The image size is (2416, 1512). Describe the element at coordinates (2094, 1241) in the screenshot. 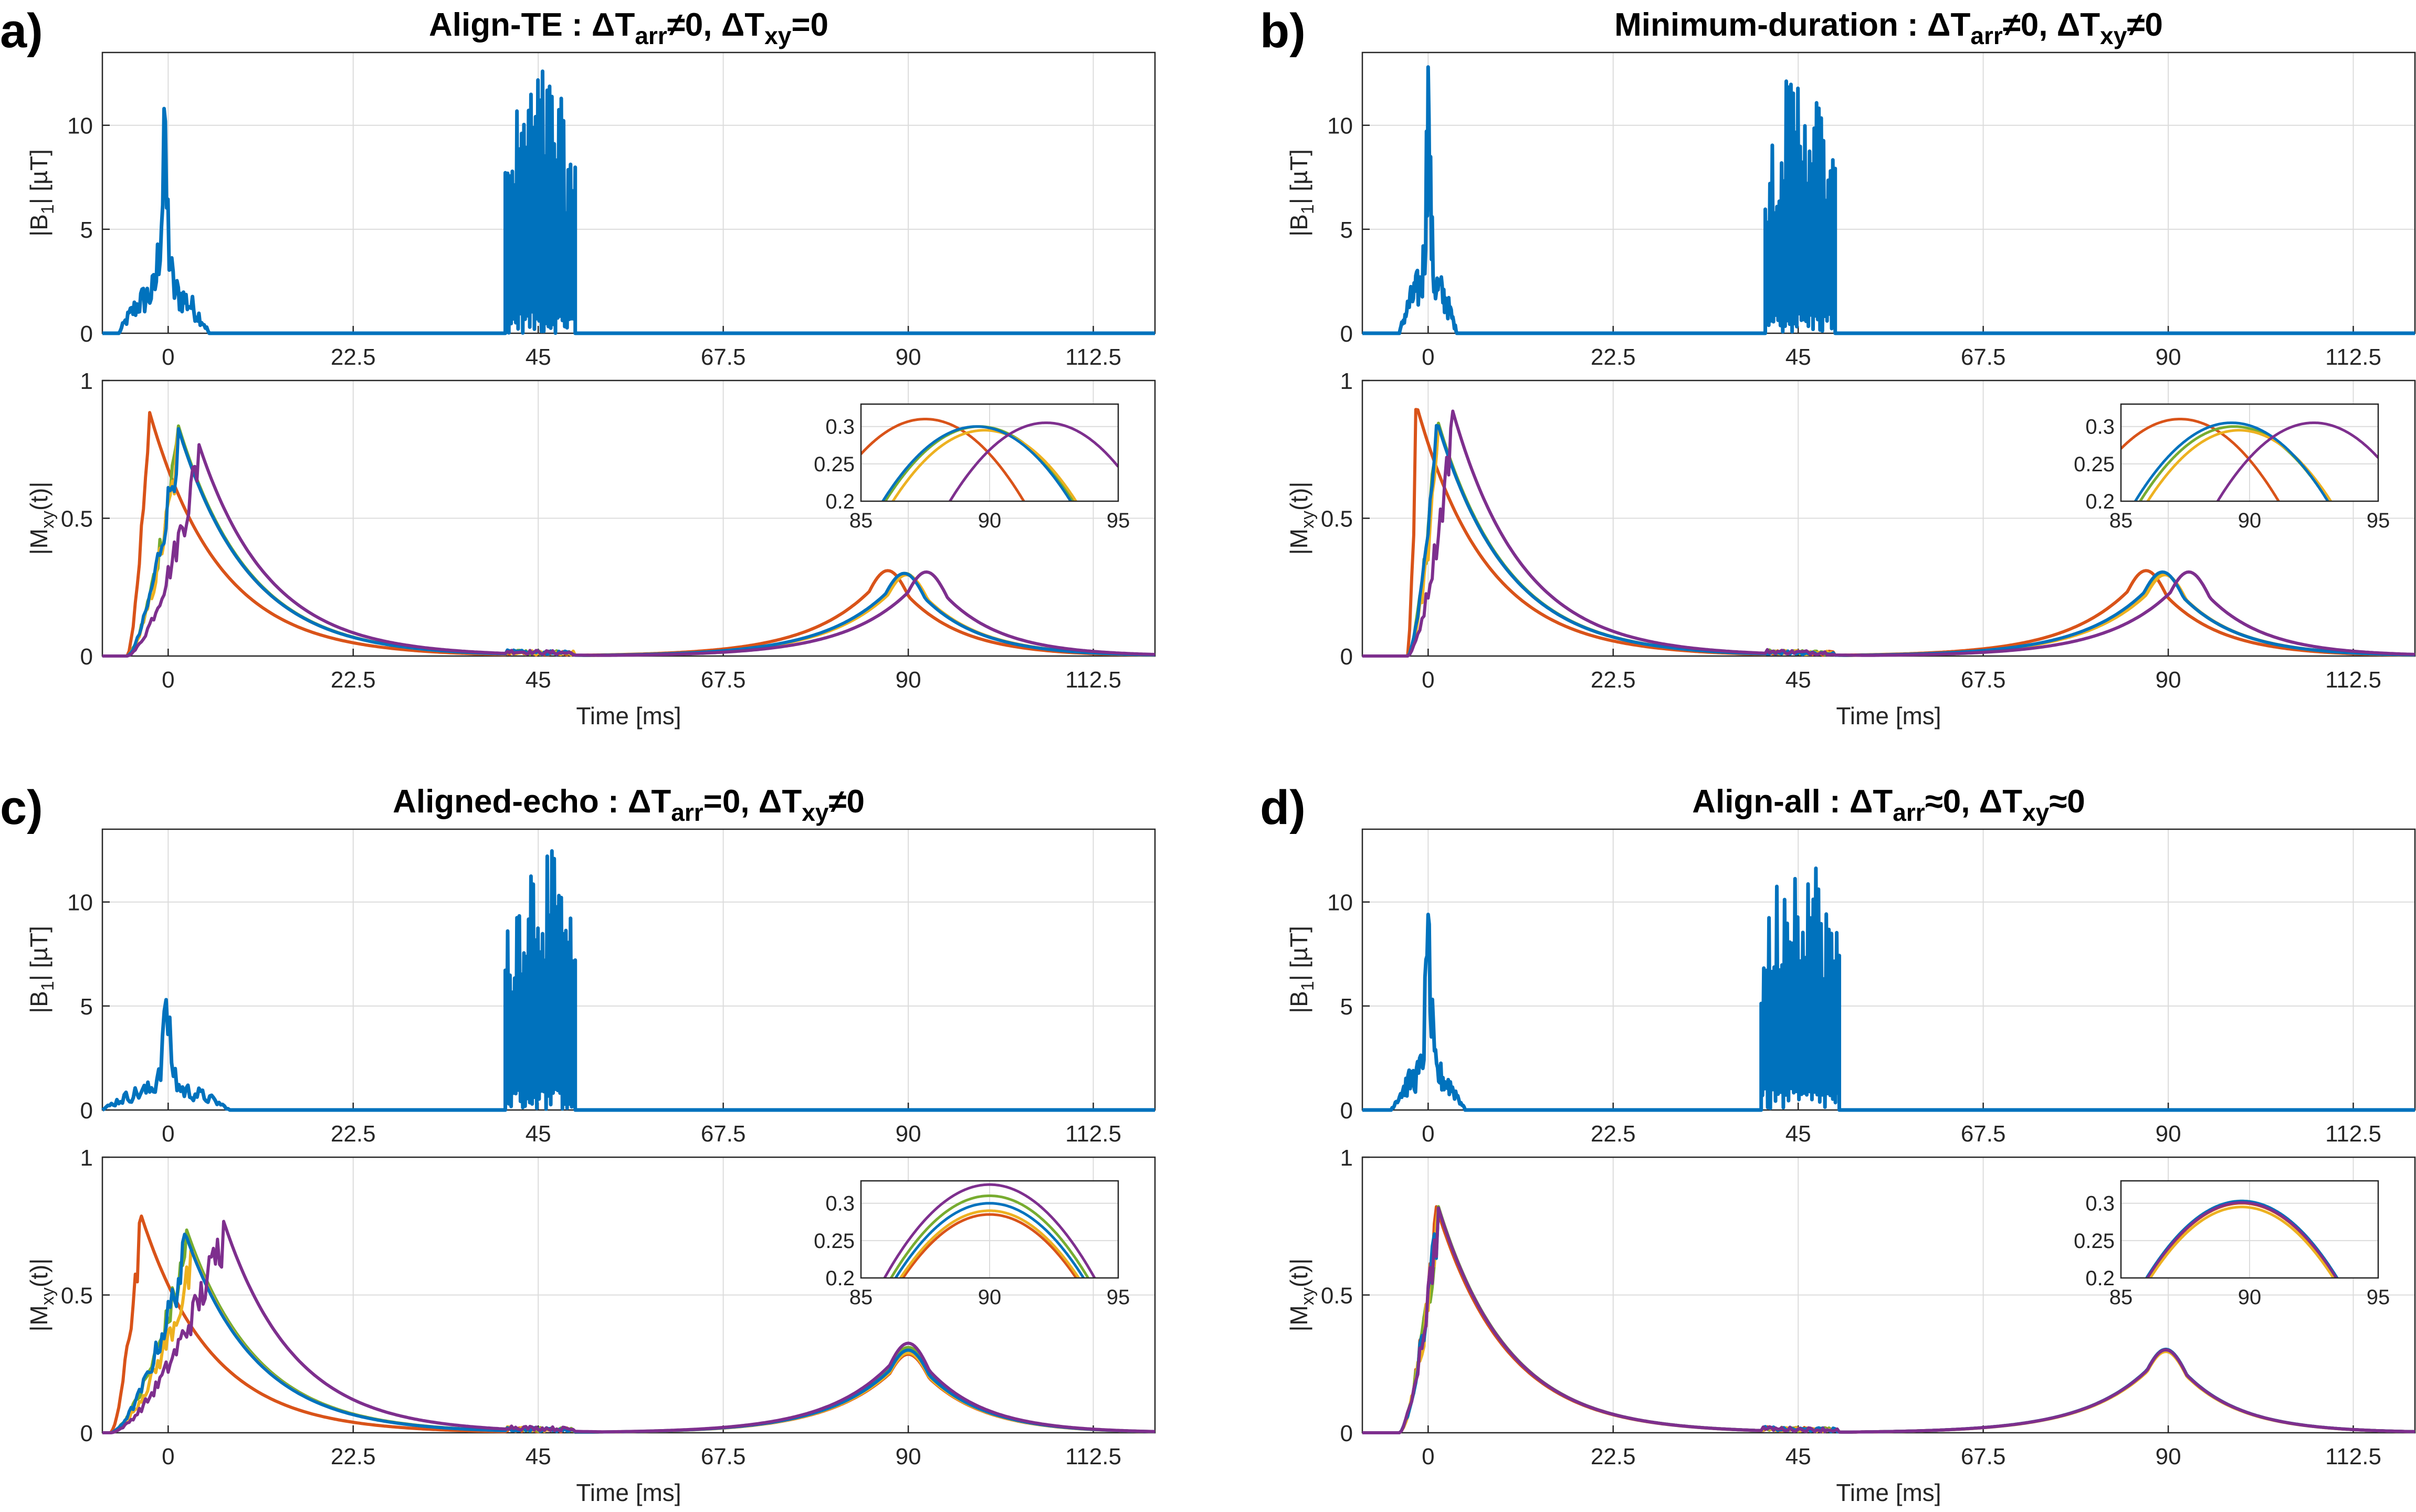

I see `inset-y-tick-label: 0.25` at that location.